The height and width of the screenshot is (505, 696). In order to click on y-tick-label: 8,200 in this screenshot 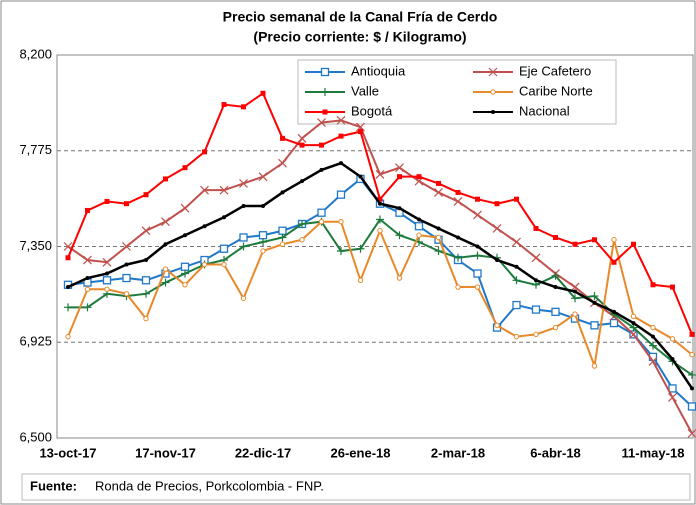, I will do `click(35, 53)`.